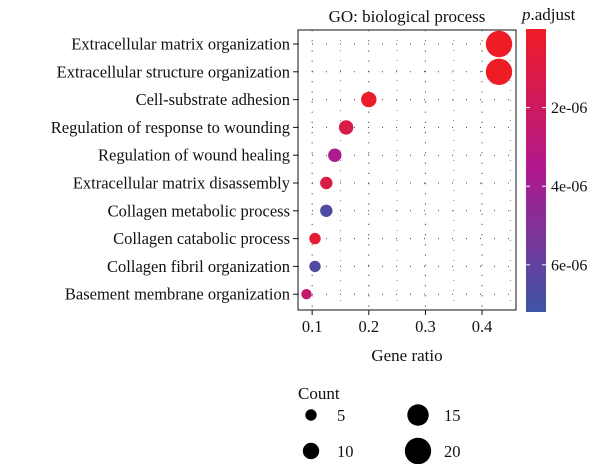  What do you see at coordinates (397, 323) in the screenshot?
I see `x-ticks: 0.1 0.2 0.3 0.4` at bounding box center [397, 323].